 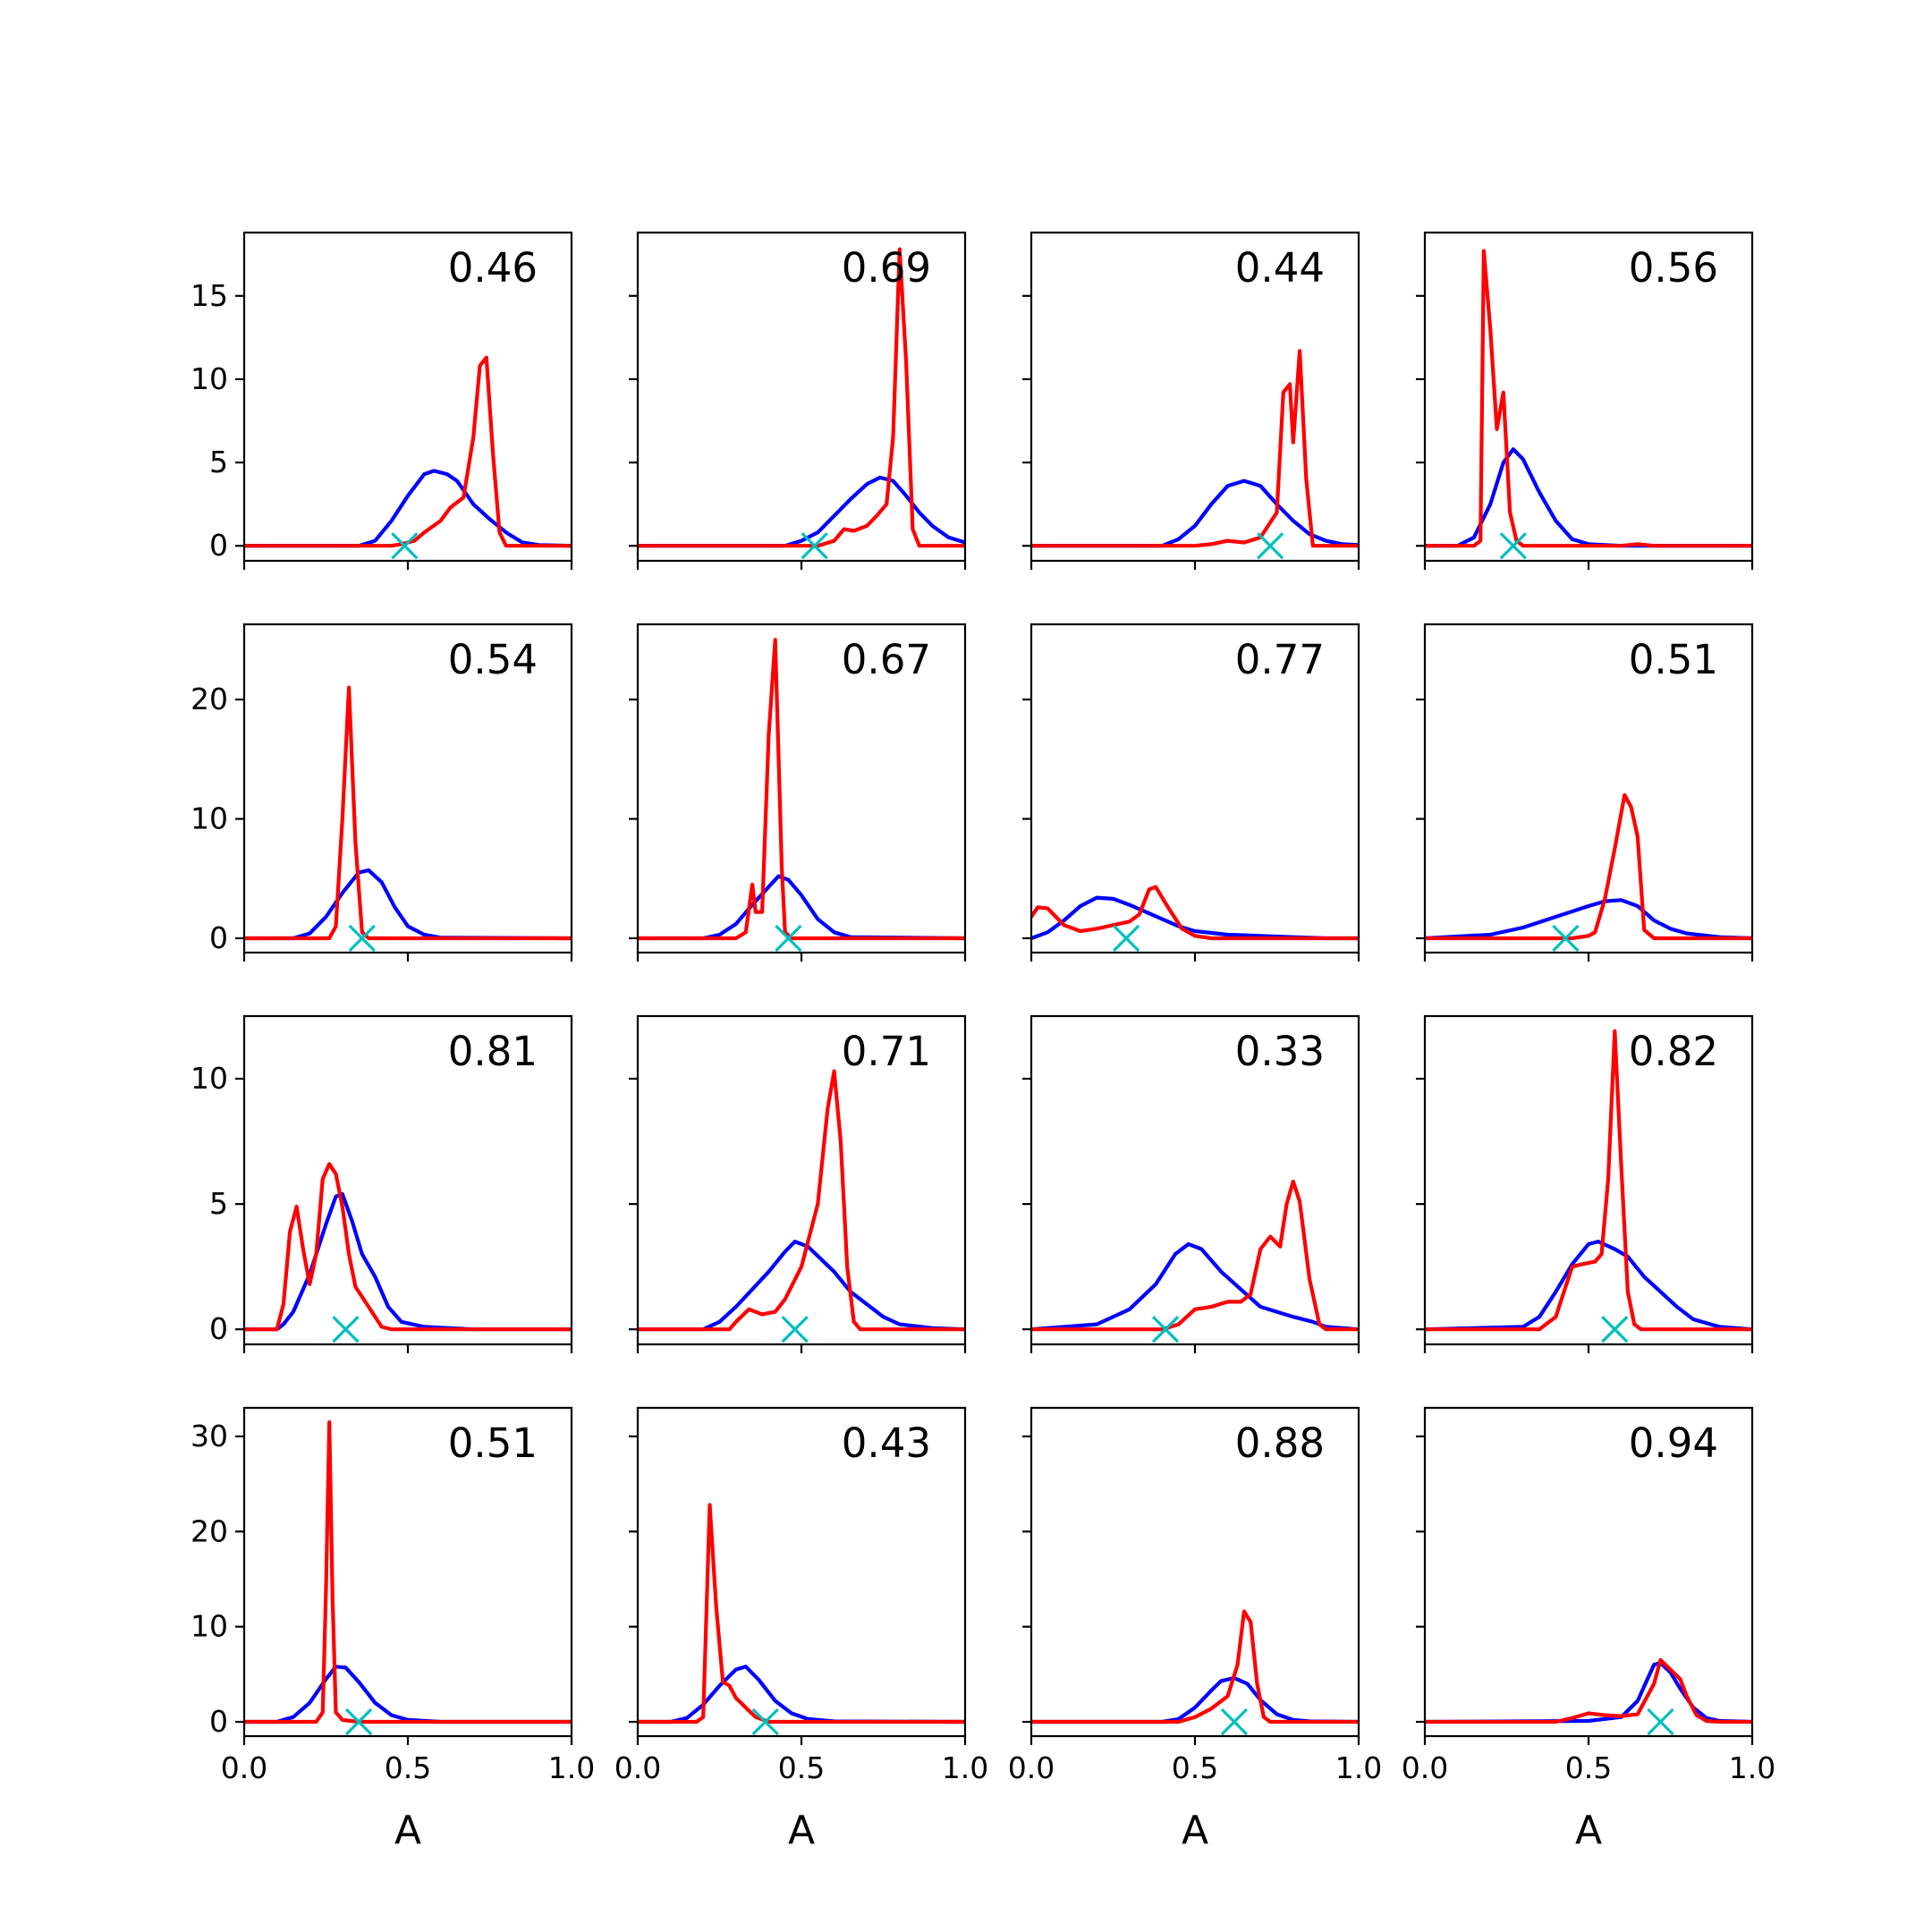 What do you see at coordinates (1280, 1443) in the screenshot?
I see `panel-annotation: 0.88` at bounding box center [1280, 1443].